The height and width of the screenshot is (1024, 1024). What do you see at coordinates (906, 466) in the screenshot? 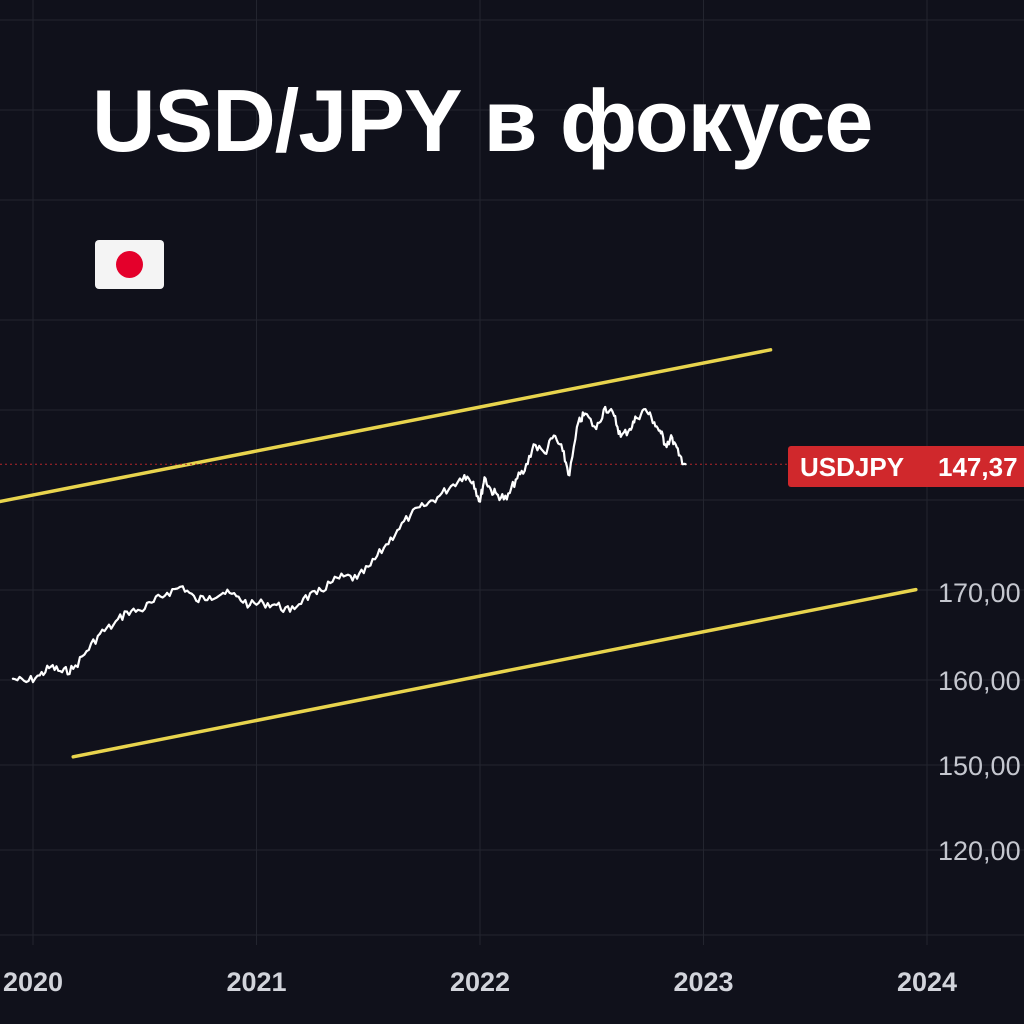
I see `current-price-badge: USDJPY 147,37` at bounding box center [906, 466].